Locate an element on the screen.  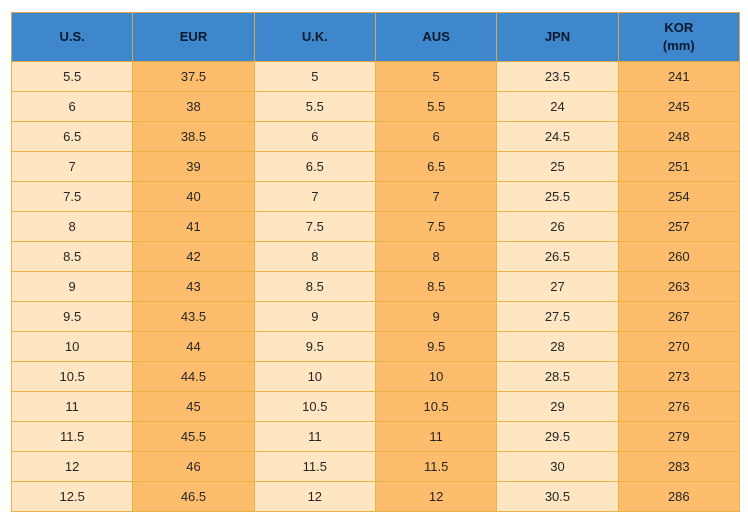
table-row: 12 46 11.5 11.5 30 283 is located at coordinates (375, 466).